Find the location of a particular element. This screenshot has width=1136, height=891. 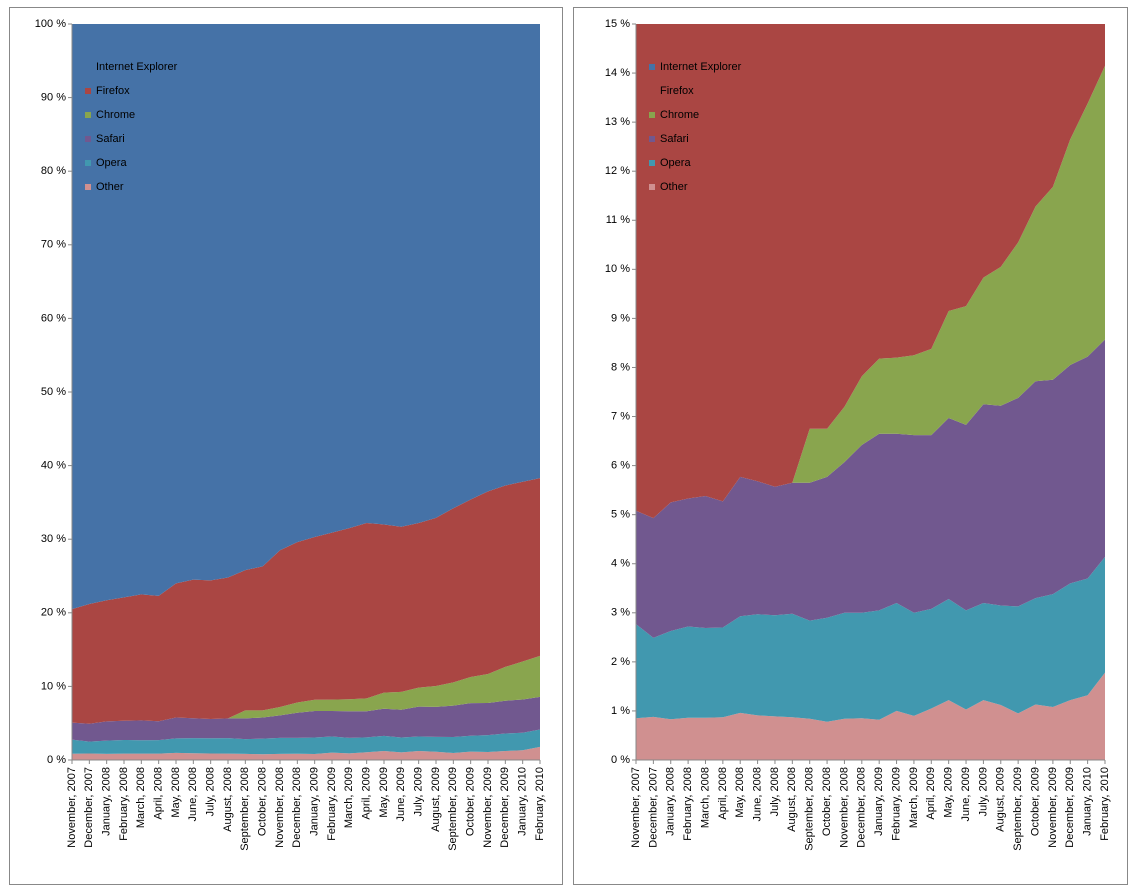

y-tick-label: 90 % is located at coordinates (53, 98).